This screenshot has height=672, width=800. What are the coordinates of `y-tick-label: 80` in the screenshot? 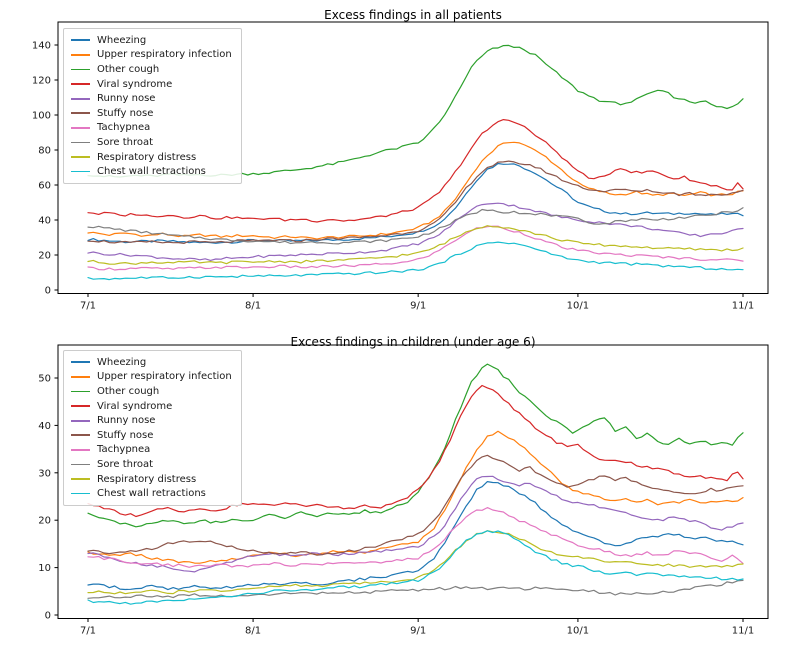 It's located at (44, 151).